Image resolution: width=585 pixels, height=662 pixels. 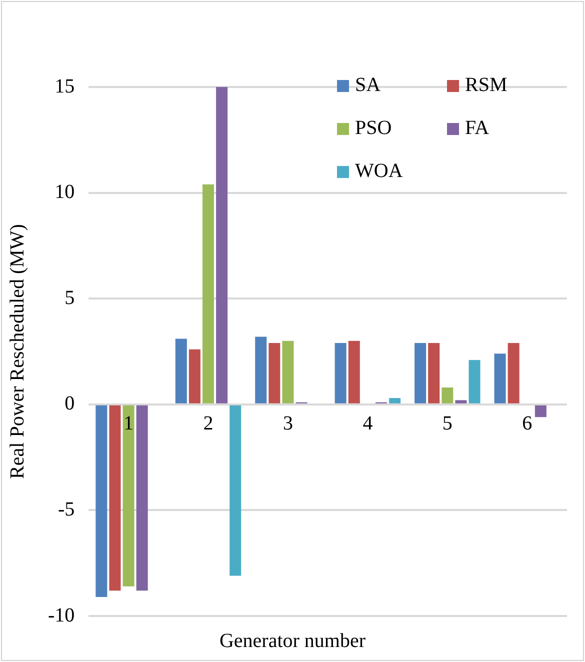 What do you see at coordinates (17, 351) in the screenshot?
I see `y-axis-title: Real Power Rescheduled (MW)` at bounding box center [17, 351].